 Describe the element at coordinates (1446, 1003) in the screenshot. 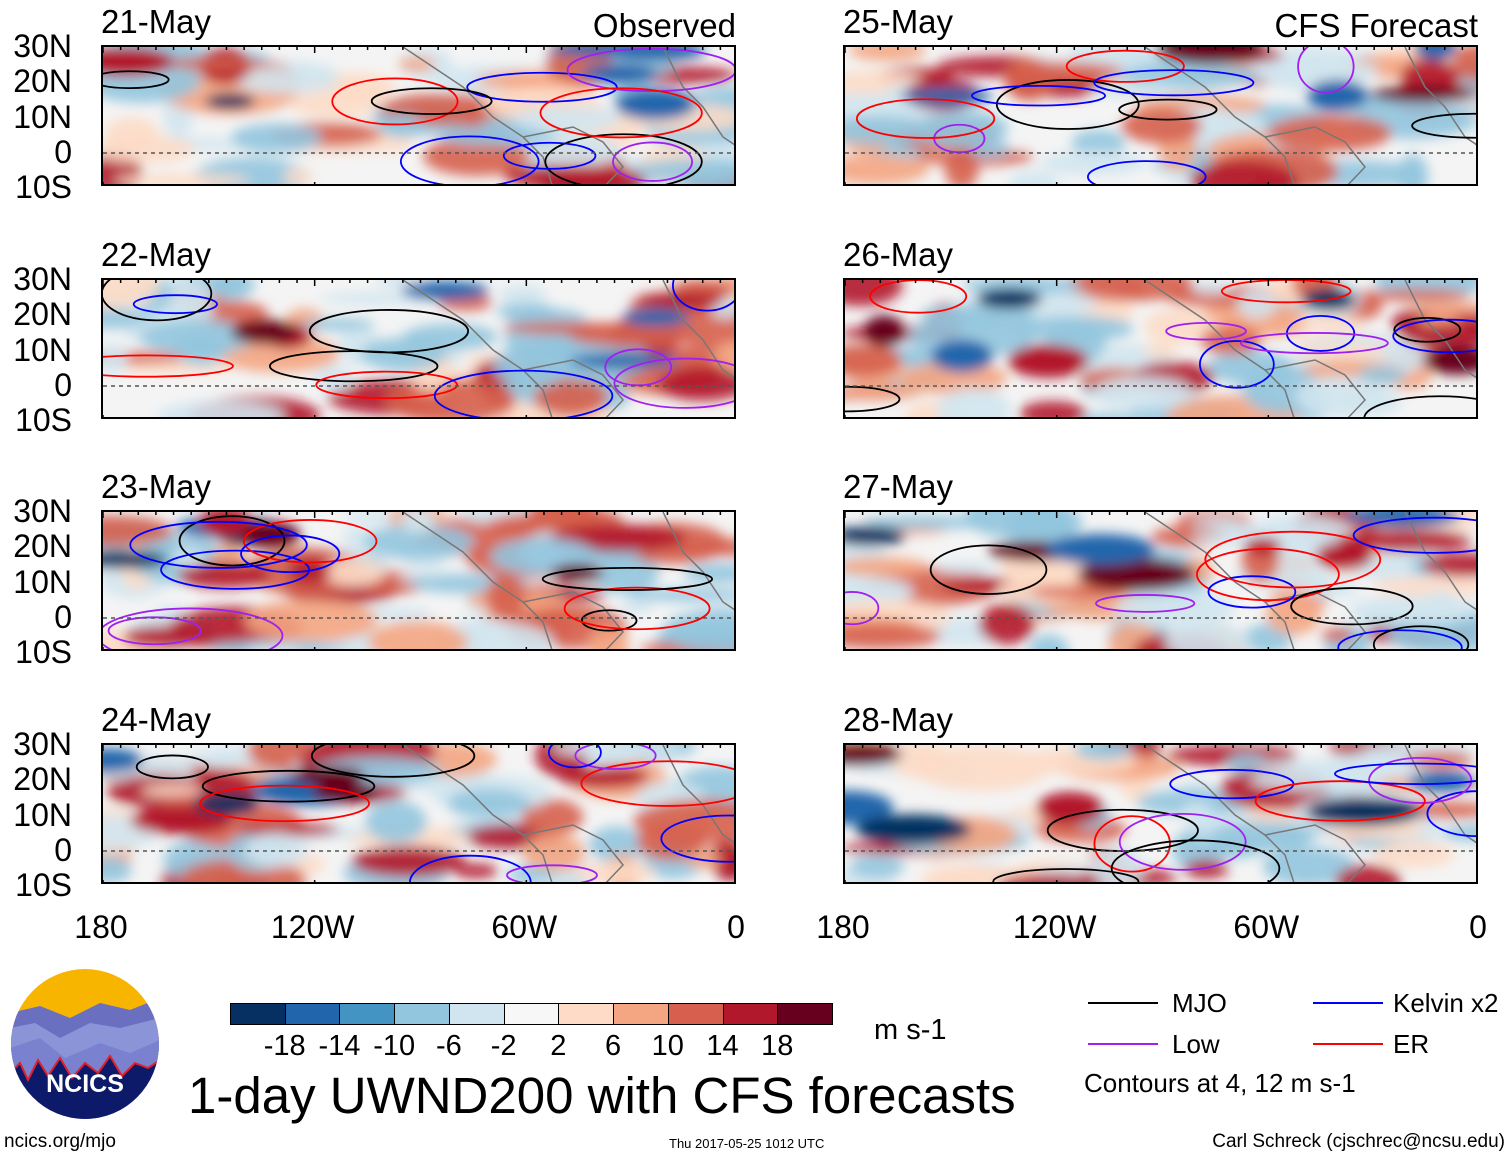

I see `legend-label-kelvin: Kelvin x2` at that location.